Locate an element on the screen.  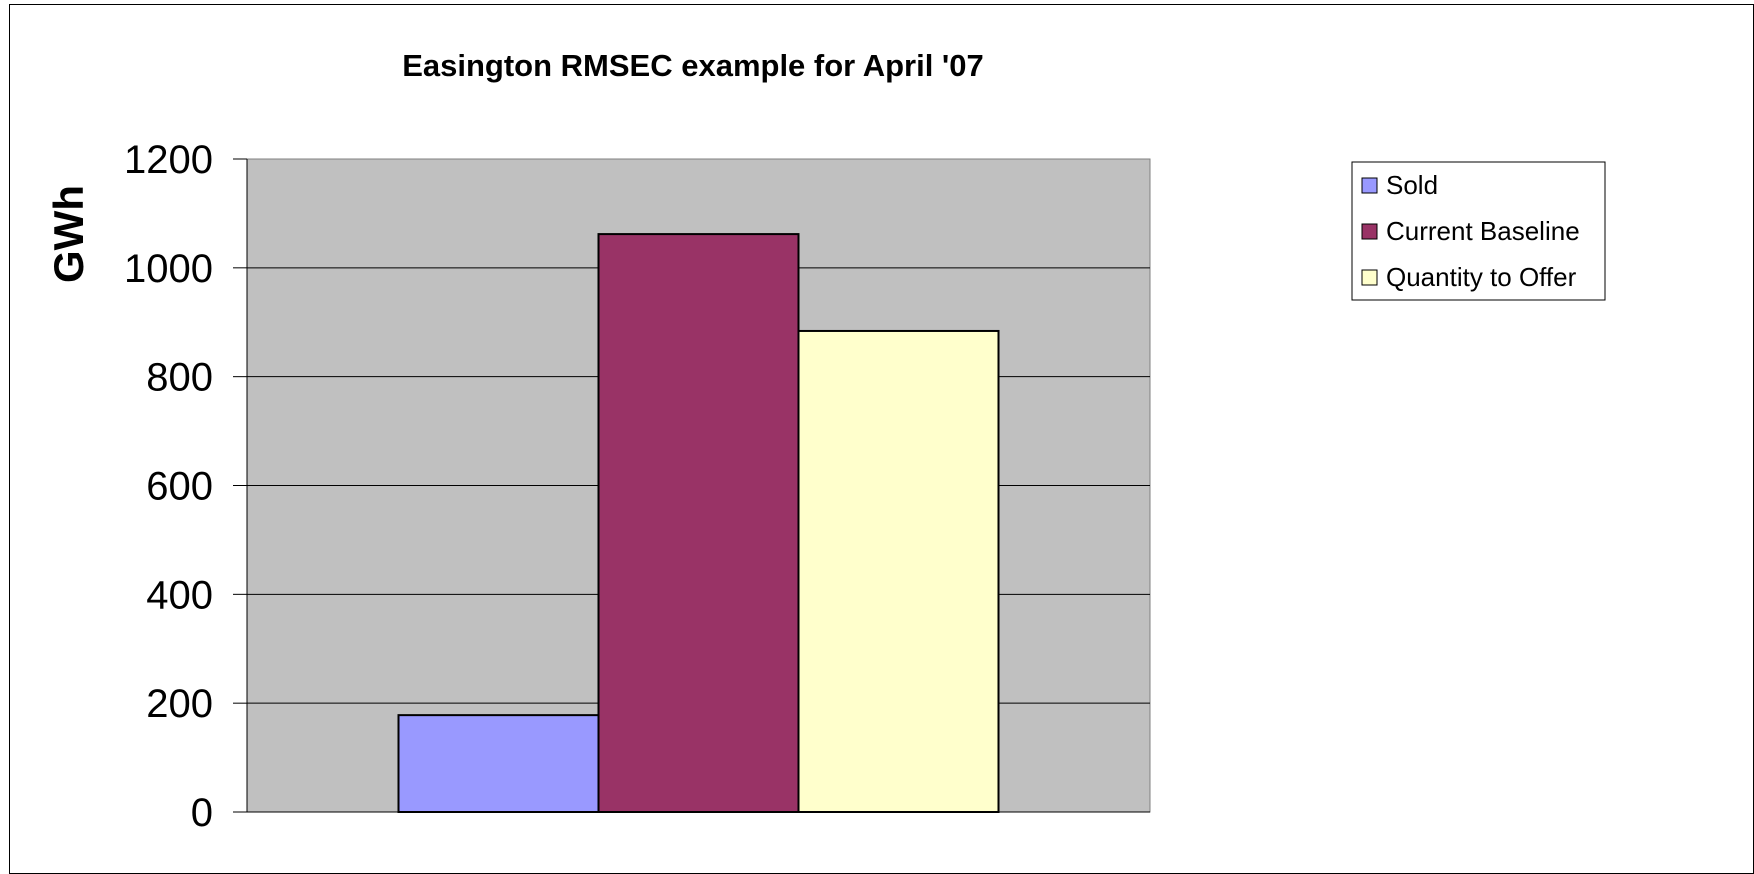
y-tick-label: 200 is located at coordinates (179, 704).